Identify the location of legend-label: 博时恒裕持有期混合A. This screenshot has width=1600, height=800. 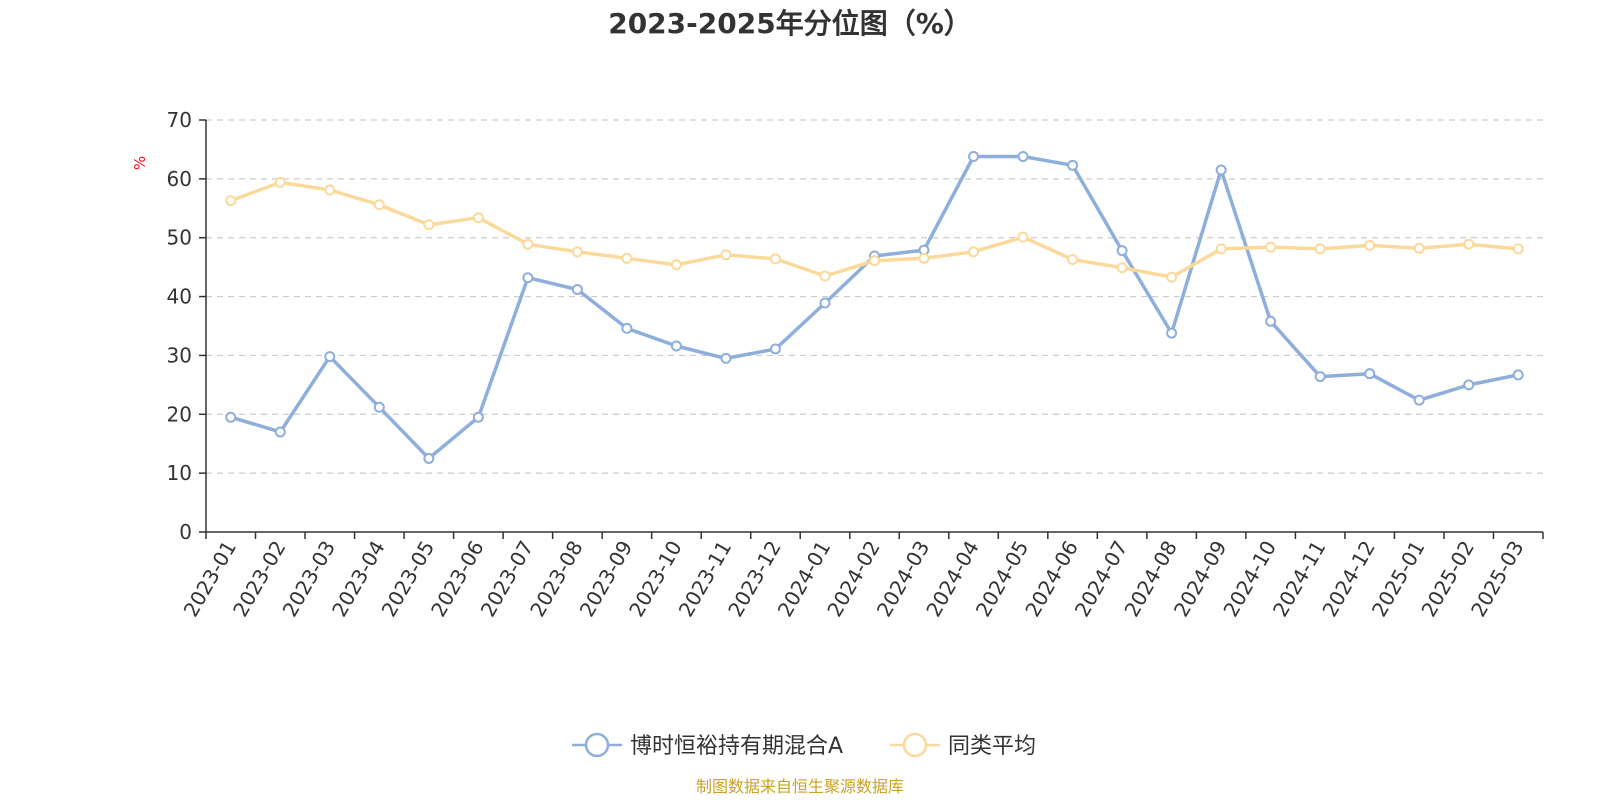
(736, 746).